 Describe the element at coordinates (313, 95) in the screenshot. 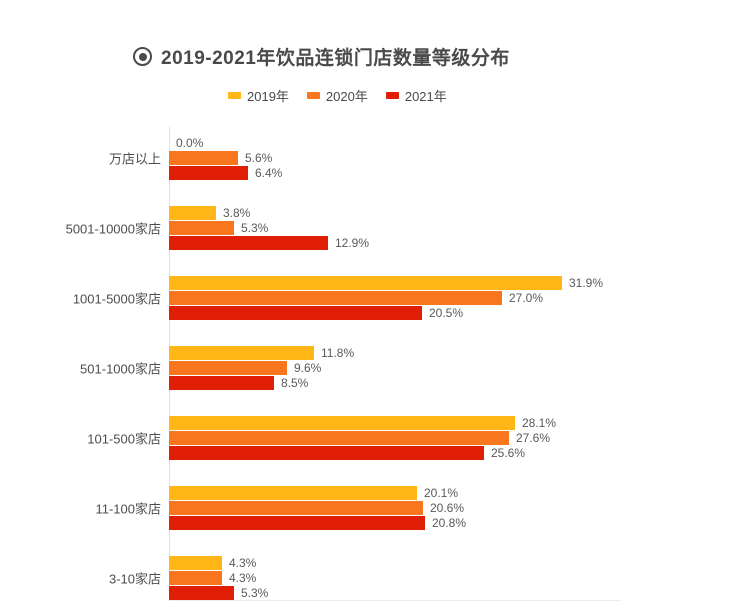

I see `legend-swatch-2020` at that location.